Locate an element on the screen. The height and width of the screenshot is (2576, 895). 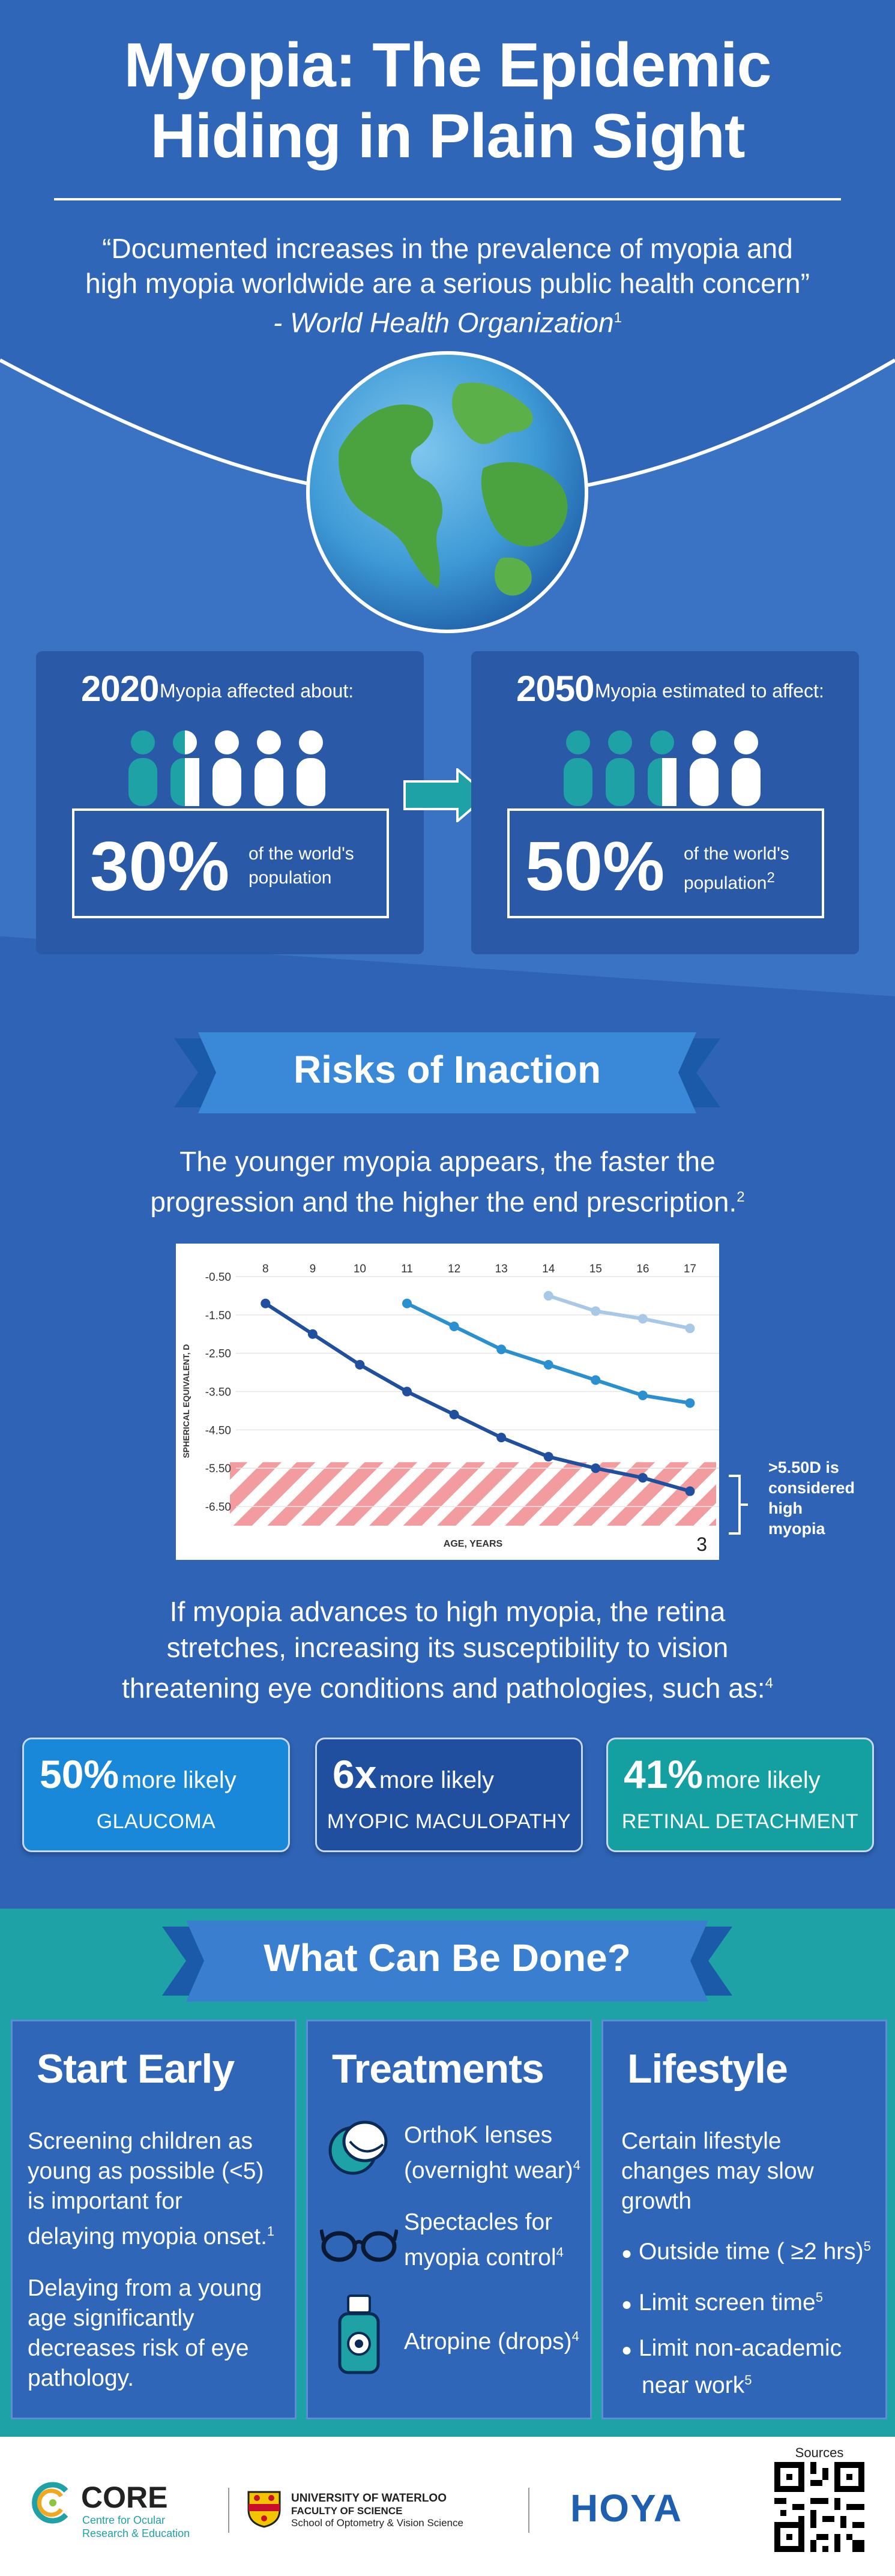
uw-line-3: School of Optometry & Vision Science is located at coordinates (377, 2523).